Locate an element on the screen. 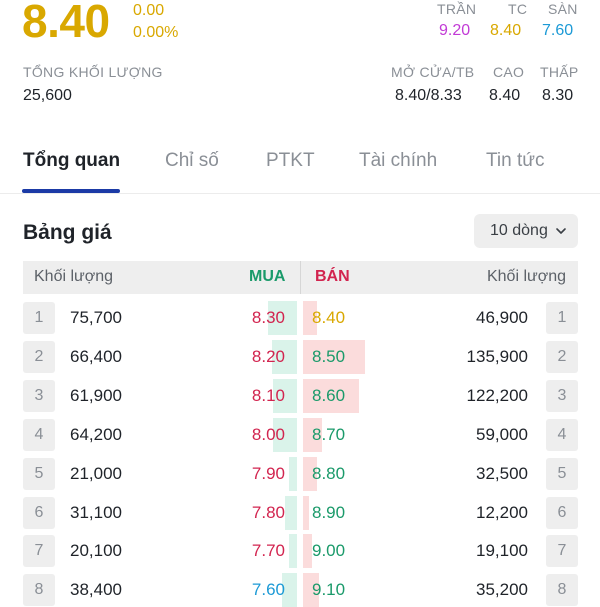  buy-price: 8.30 is located at coordinates (268, 317).